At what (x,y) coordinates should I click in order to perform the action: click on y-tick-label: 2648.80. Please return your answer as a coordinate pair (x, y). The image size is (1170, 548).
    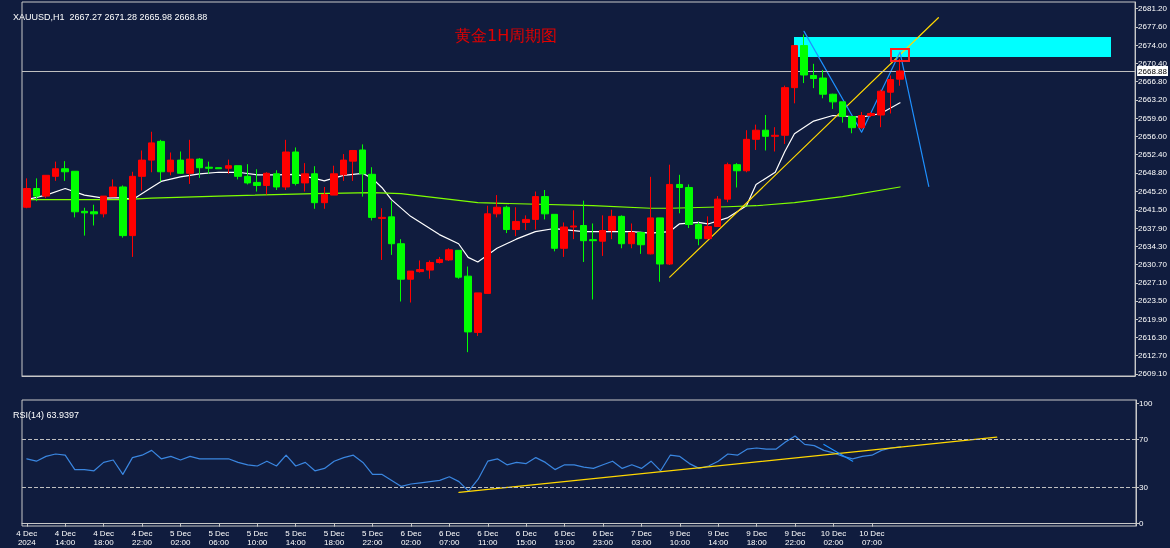
    Looking at the image, I should click on (1153, 173).